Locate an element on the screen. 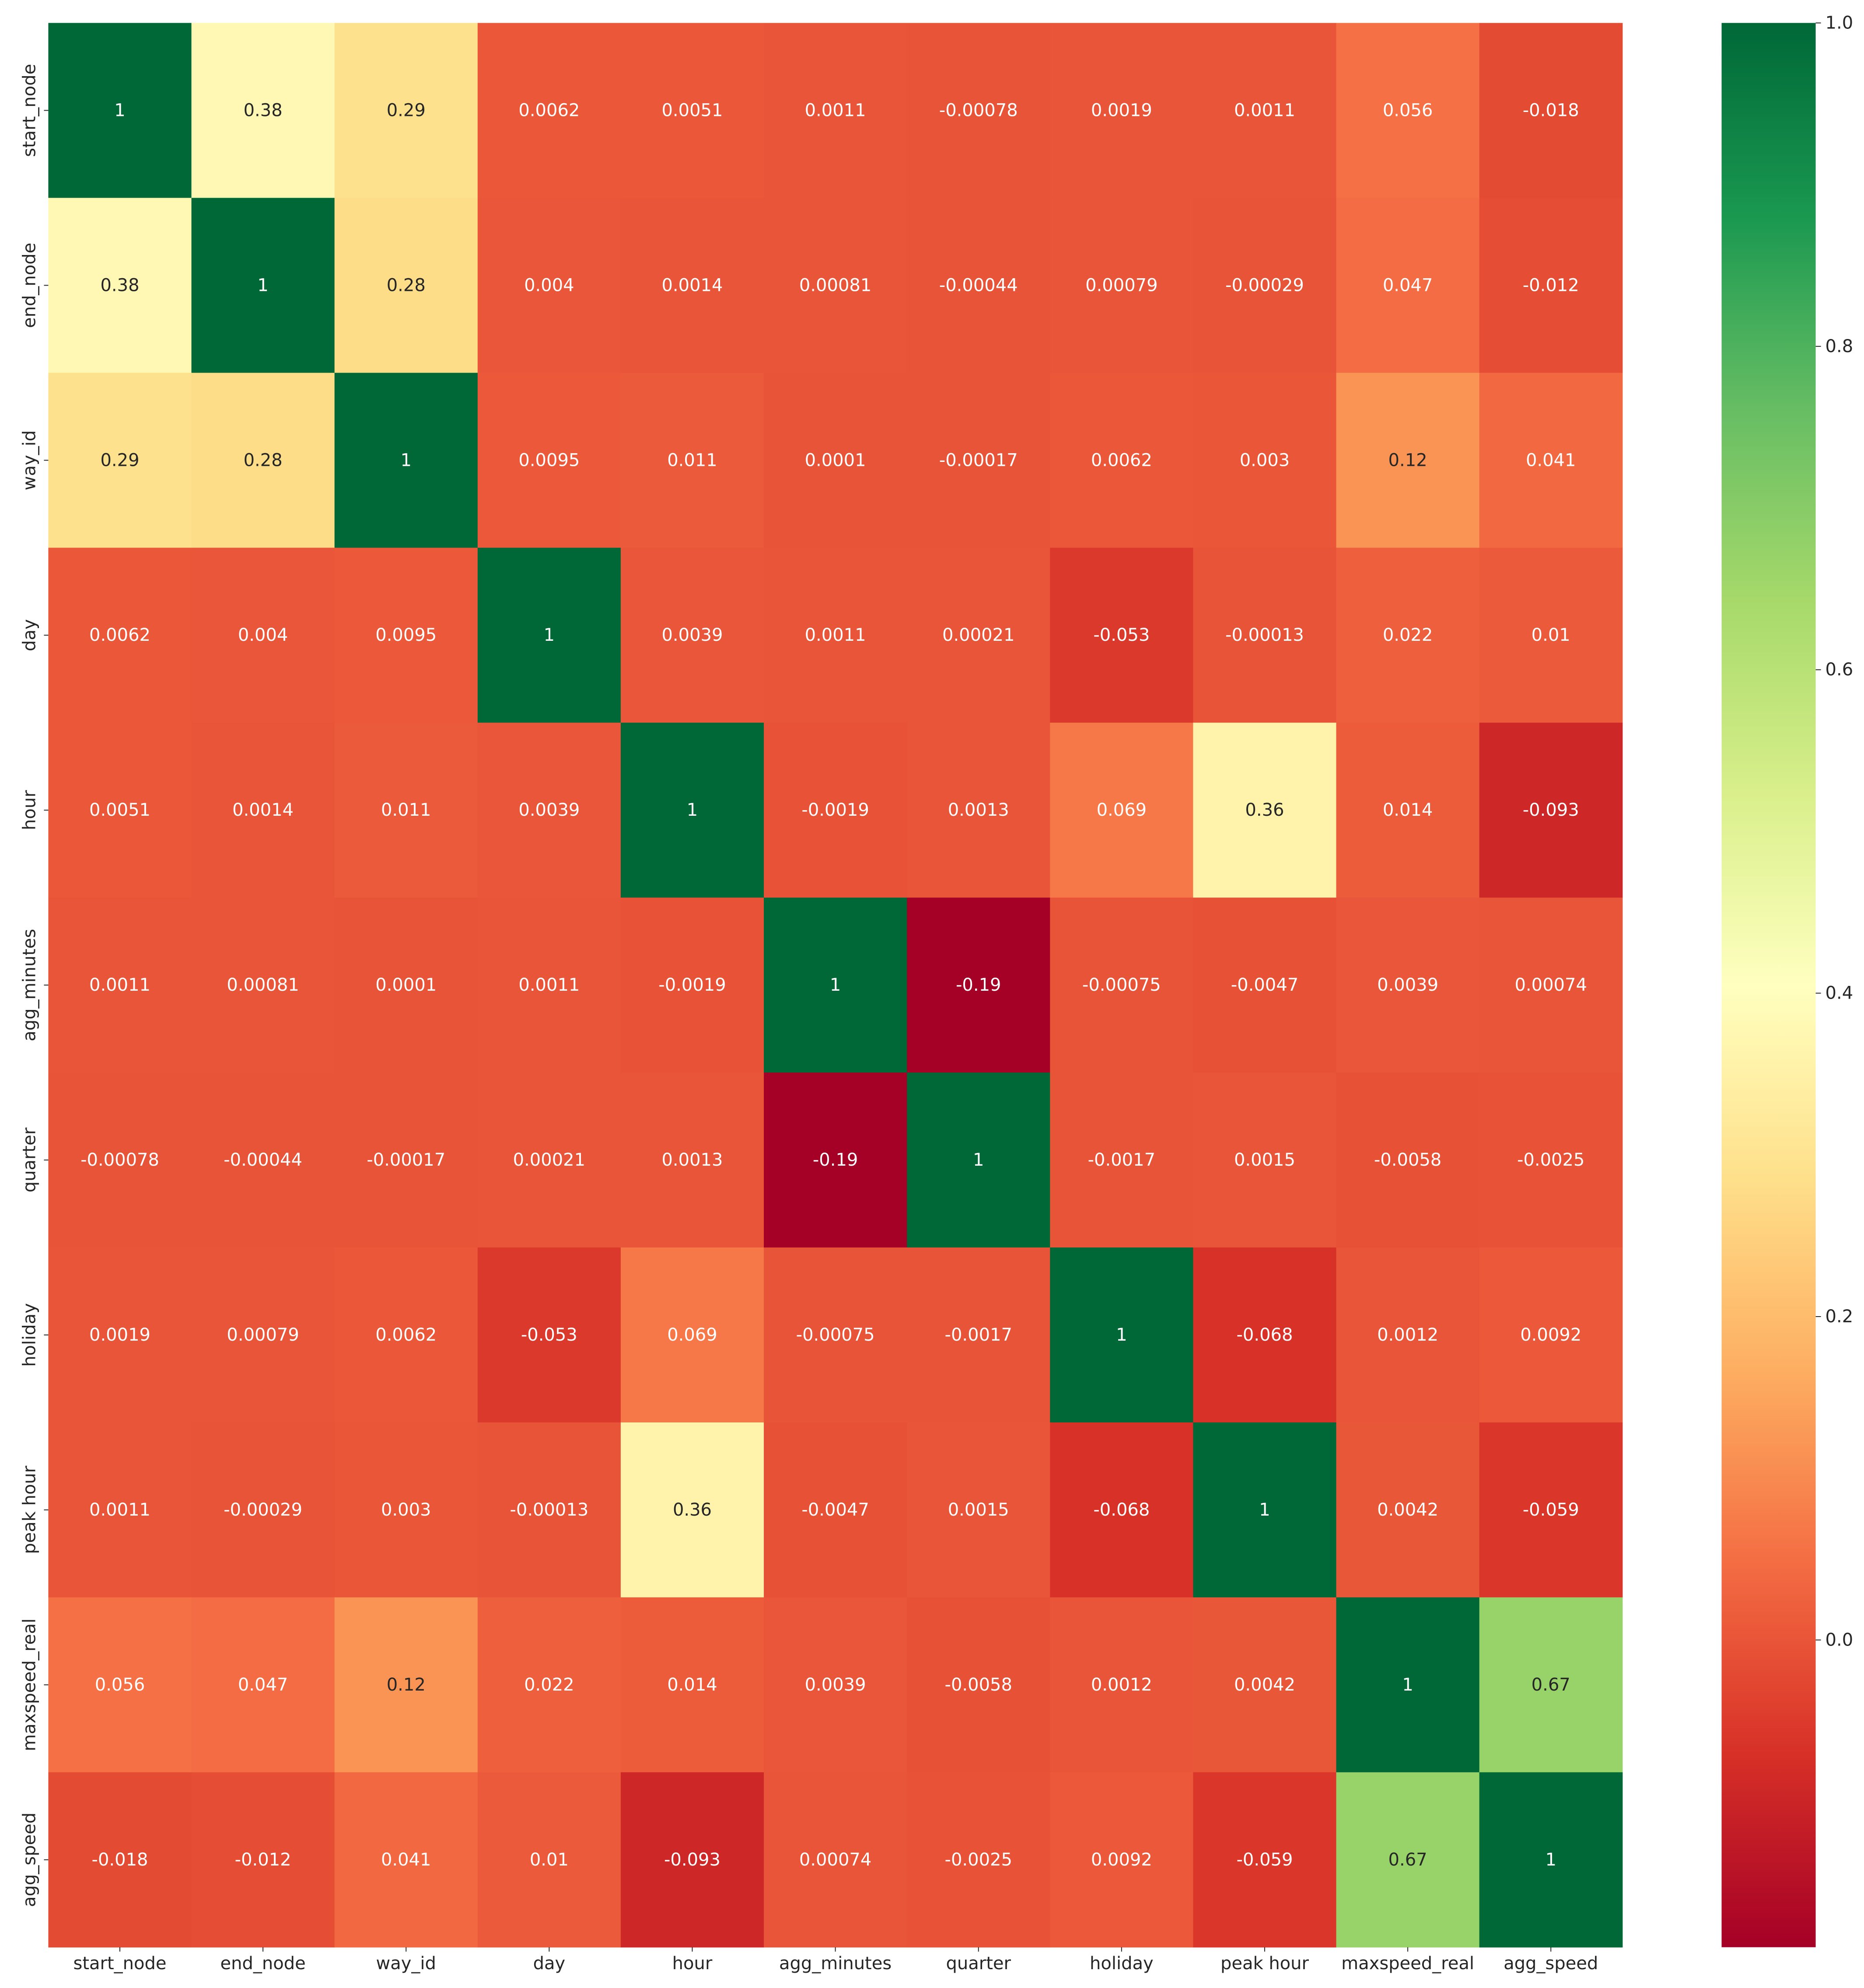 This screenshot has height=1988, width=1864. cell-value-label: -0.0025 is located at coordinates (978, 1860).